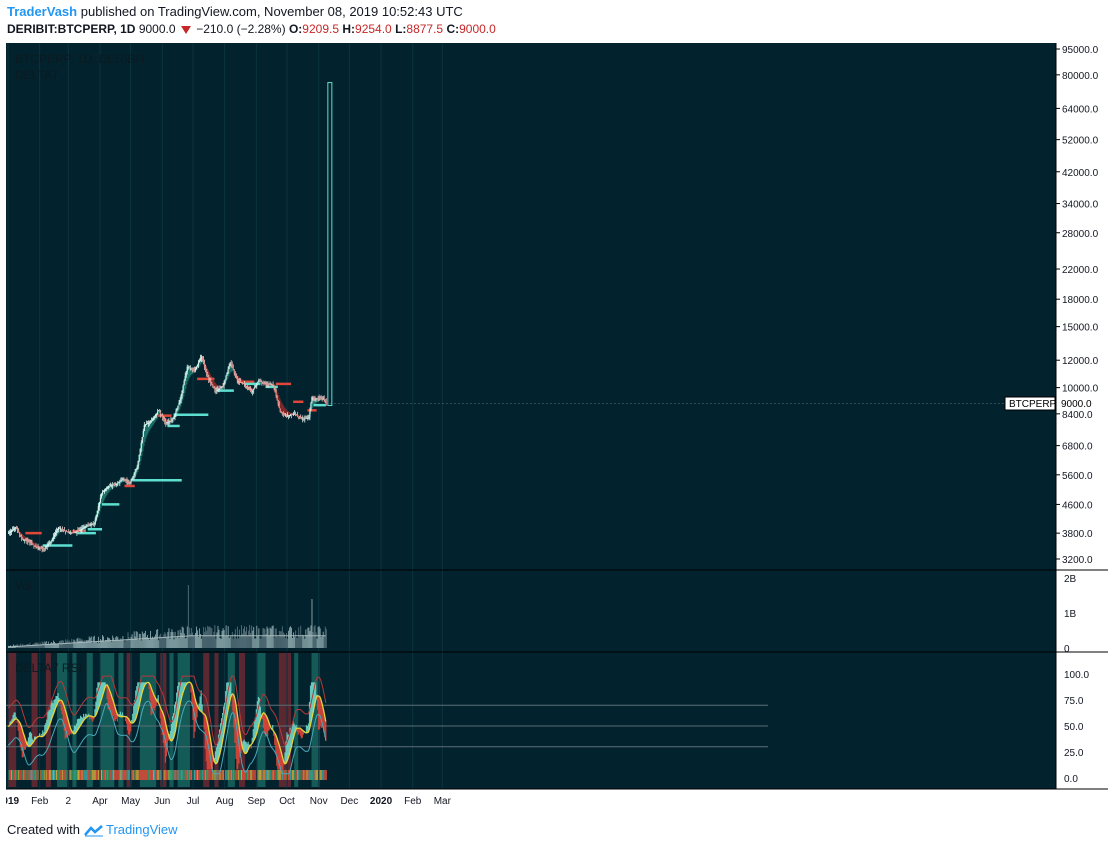  Describe the element at coordinates (121, 720) in the screenshot. I see `rsi-zone-bull` at that location.